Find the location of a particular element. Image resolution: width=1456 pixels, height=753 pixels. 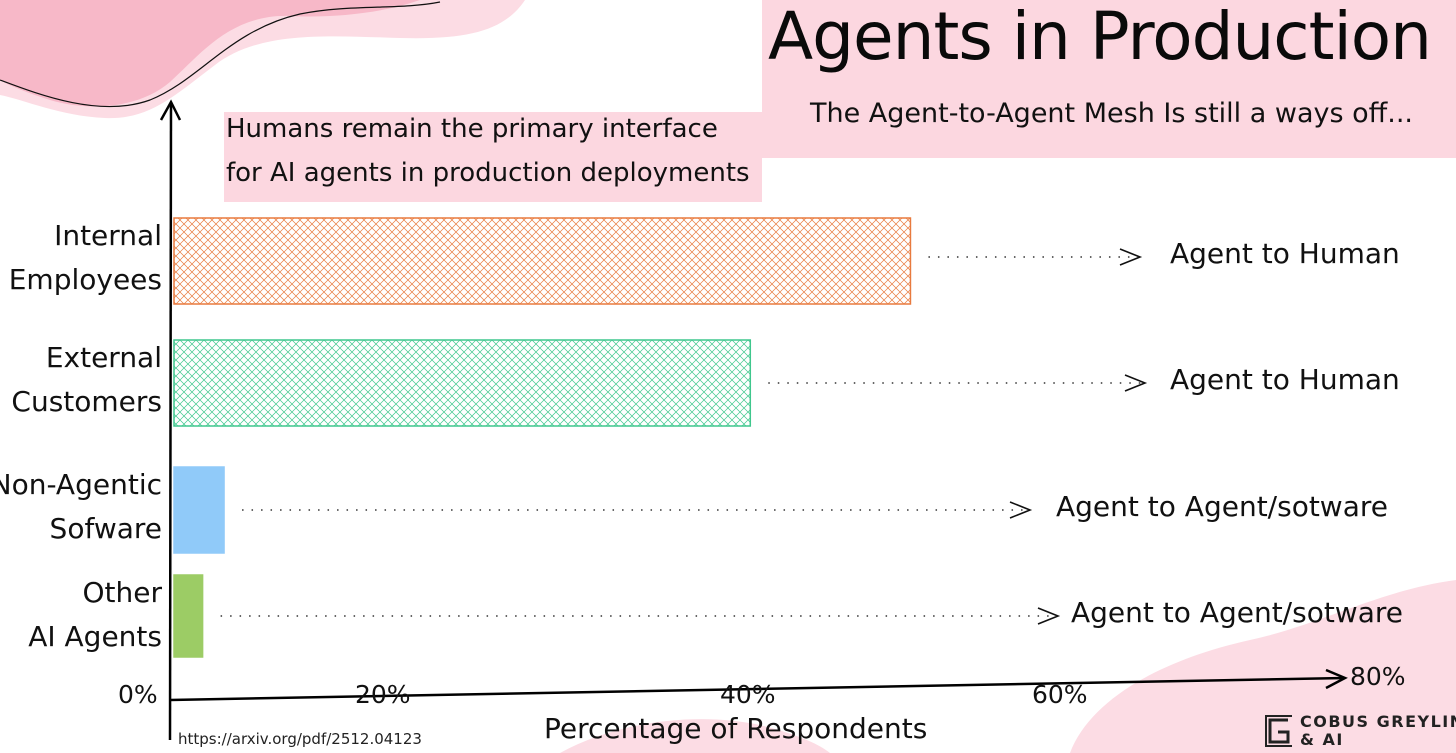

x-axis is located at coordinates (757, 689).